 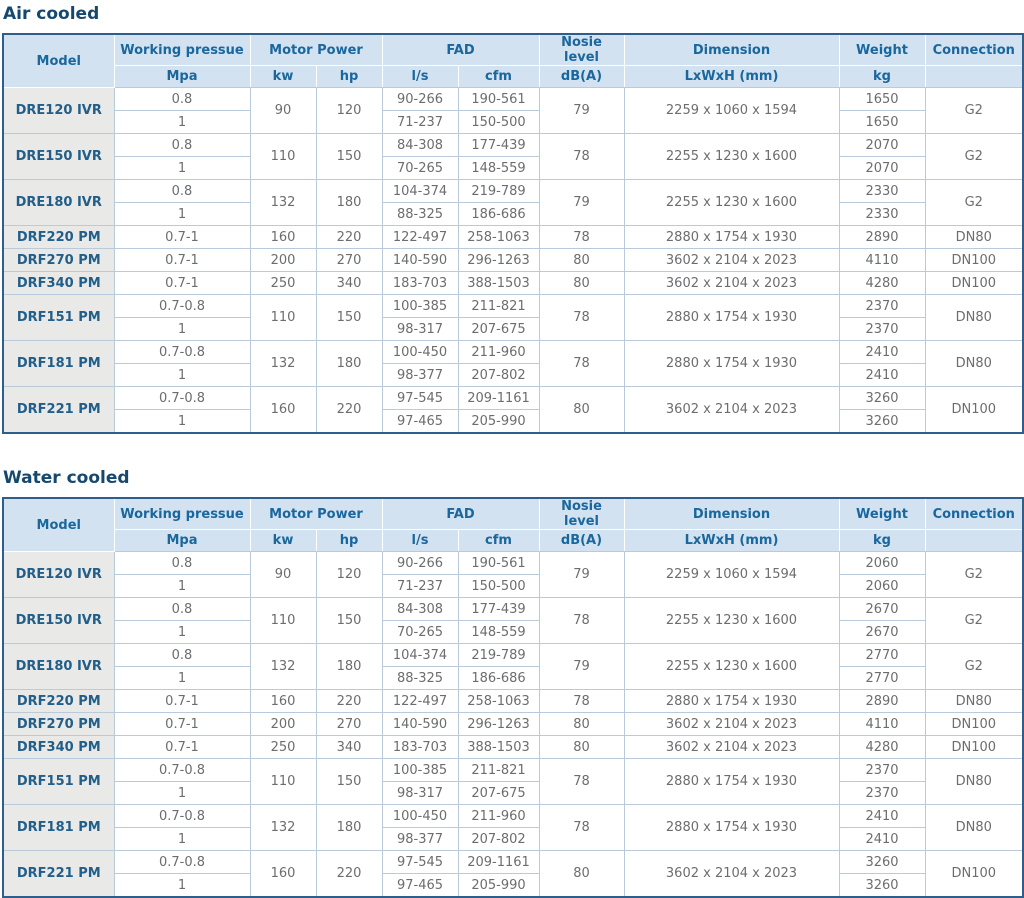 I want to click on fad-cfm-cell: 219-789, so click(x=498, y=191).